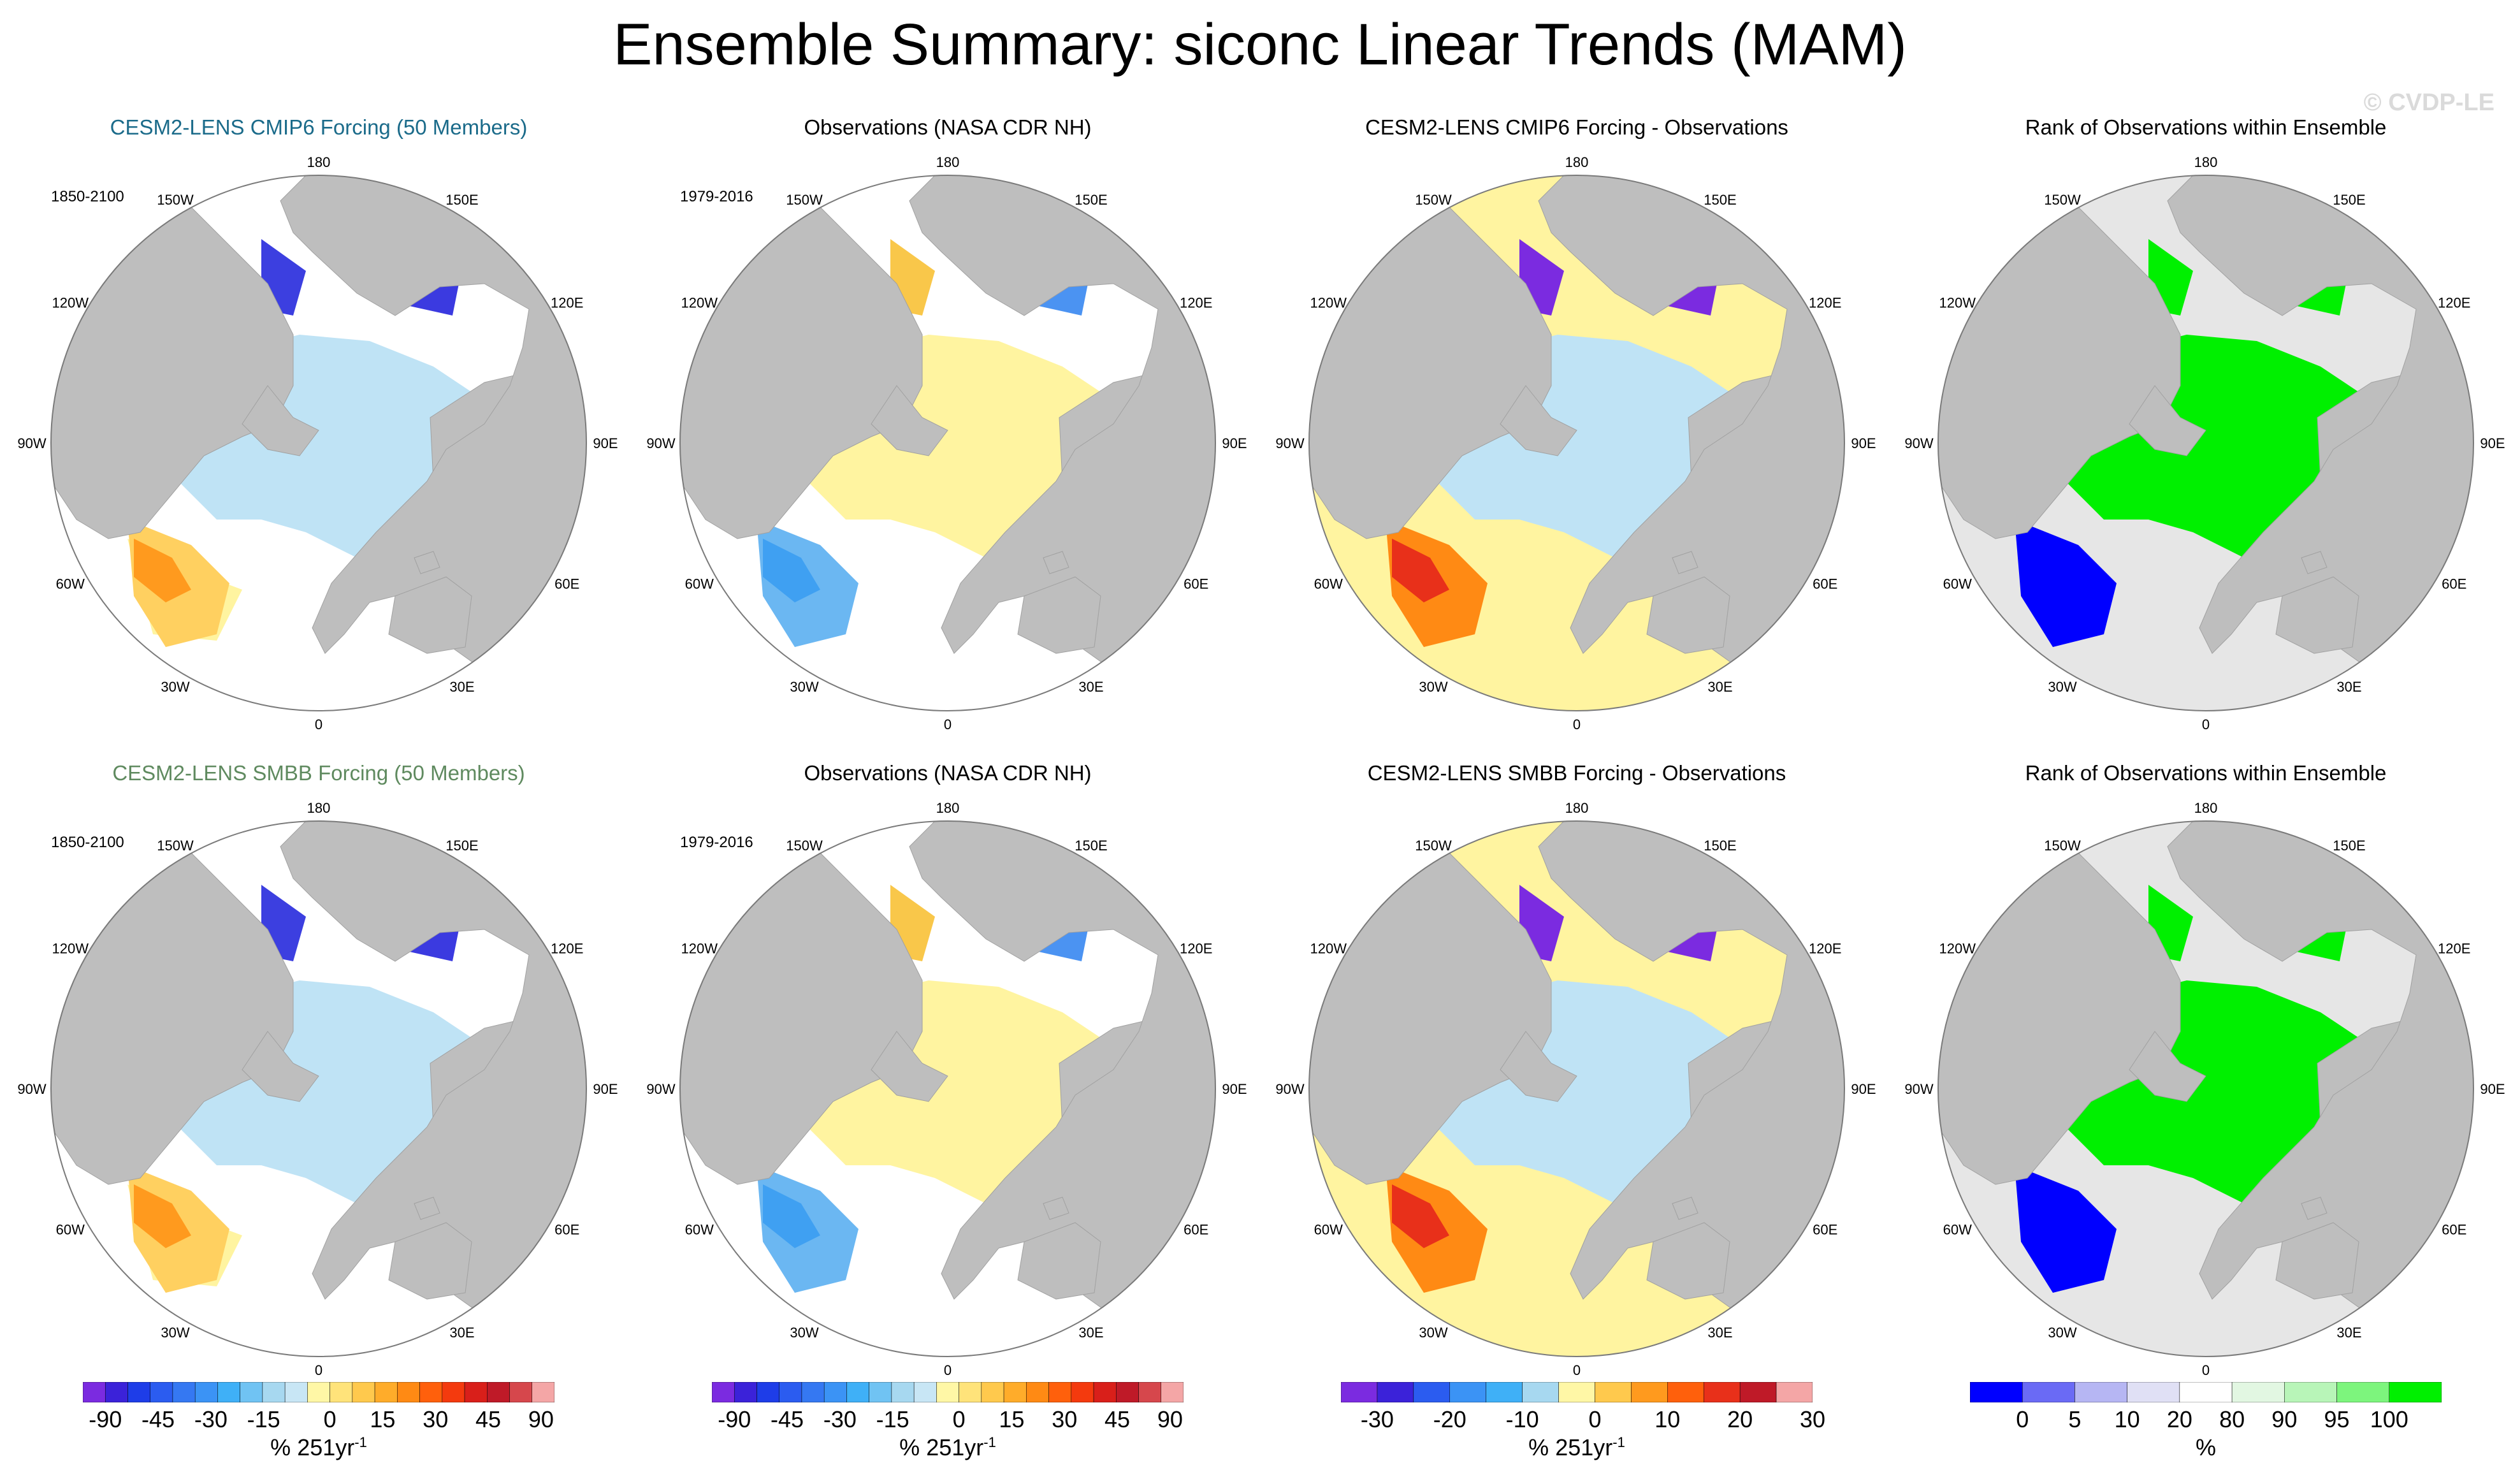  What do you see at coordinates (1377, 1419) in the screenshot?
I see `colorbar-tick-label: -30` at bounding box center [1377, 1419].